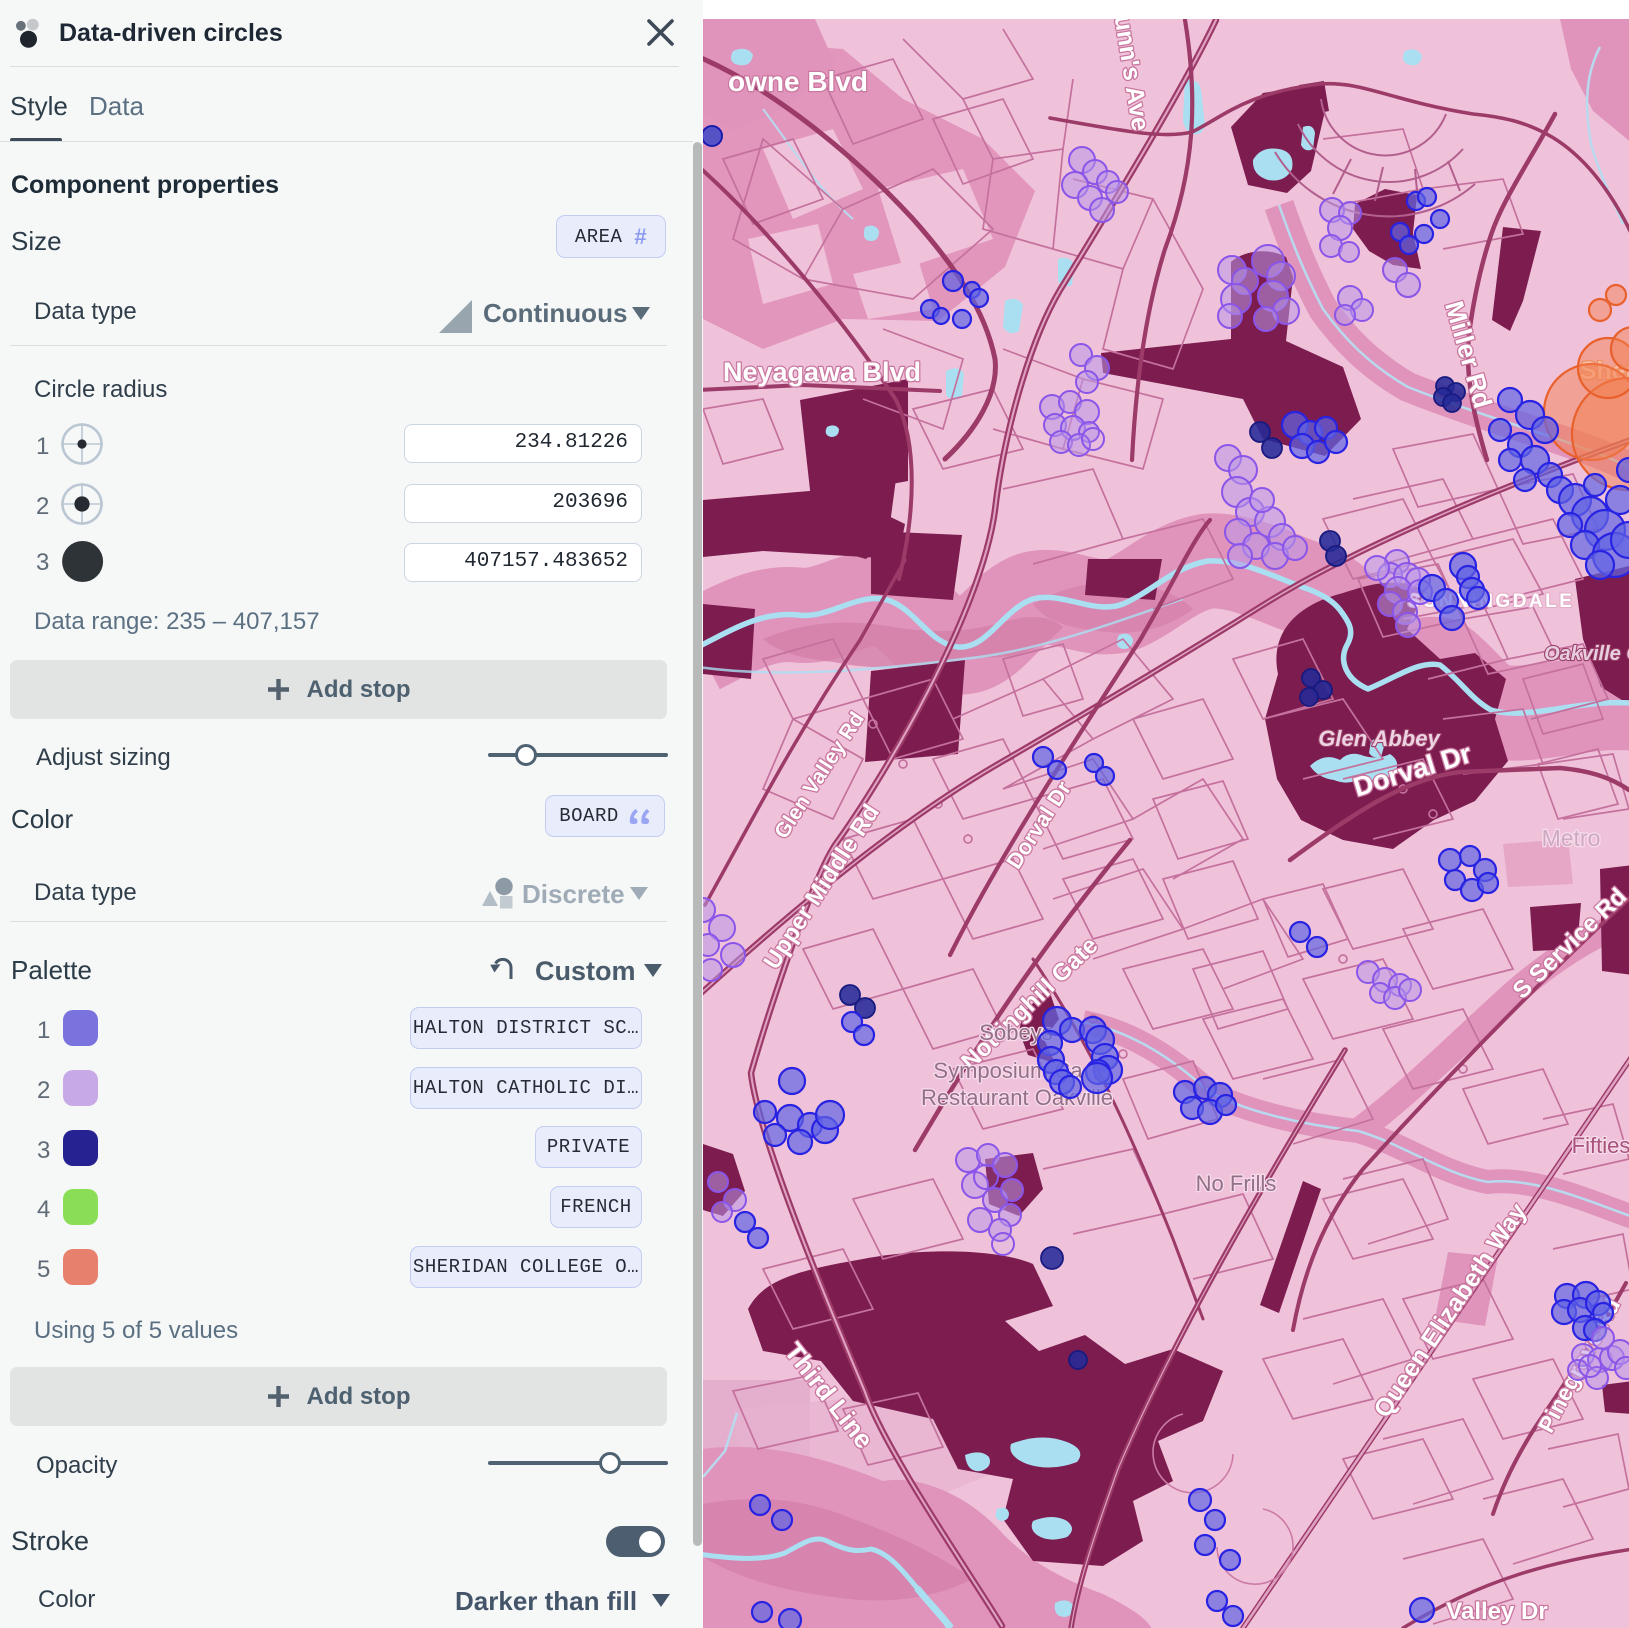  Describe the element at coordinates (1496, 1611) in the screenshot. I see `svg-text: Valley Dr` at that location.